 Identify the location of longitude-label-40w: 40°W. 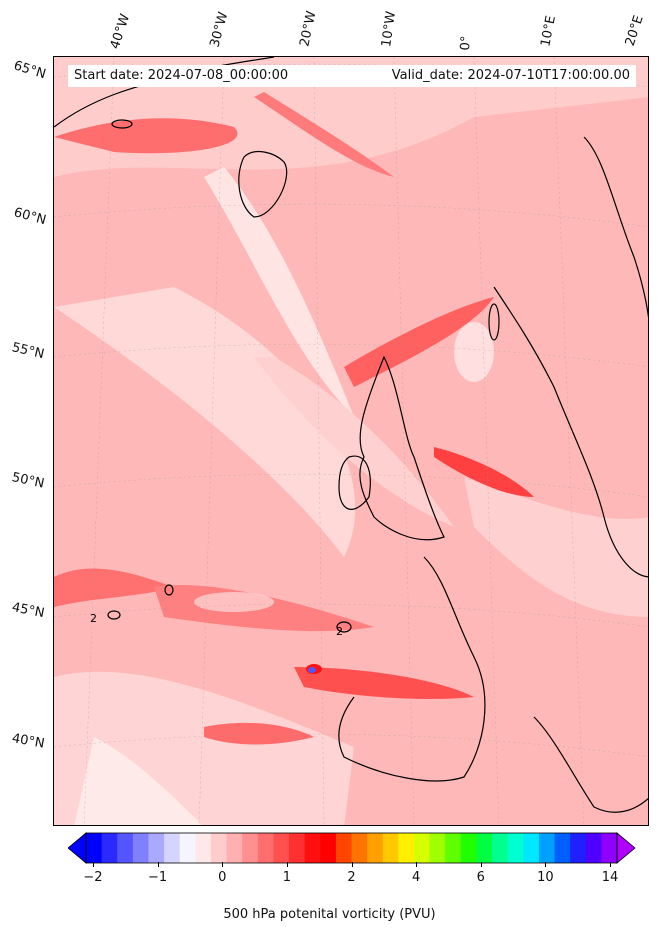
(120, 31).